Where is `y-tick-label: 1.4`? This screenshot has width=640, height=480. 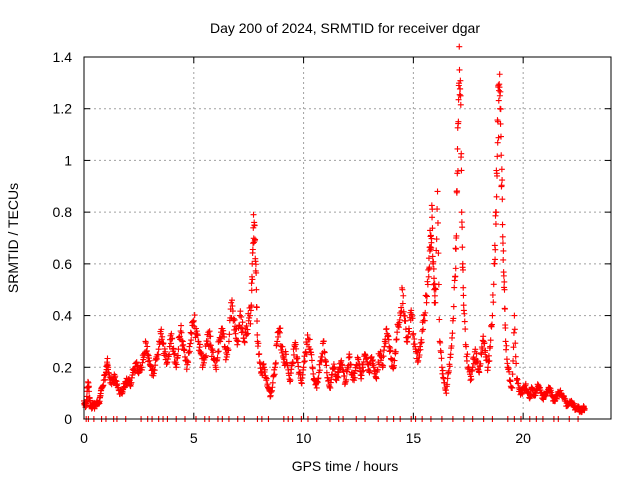
y-tick-label: 1.4 is located at coordinates (63, 57).